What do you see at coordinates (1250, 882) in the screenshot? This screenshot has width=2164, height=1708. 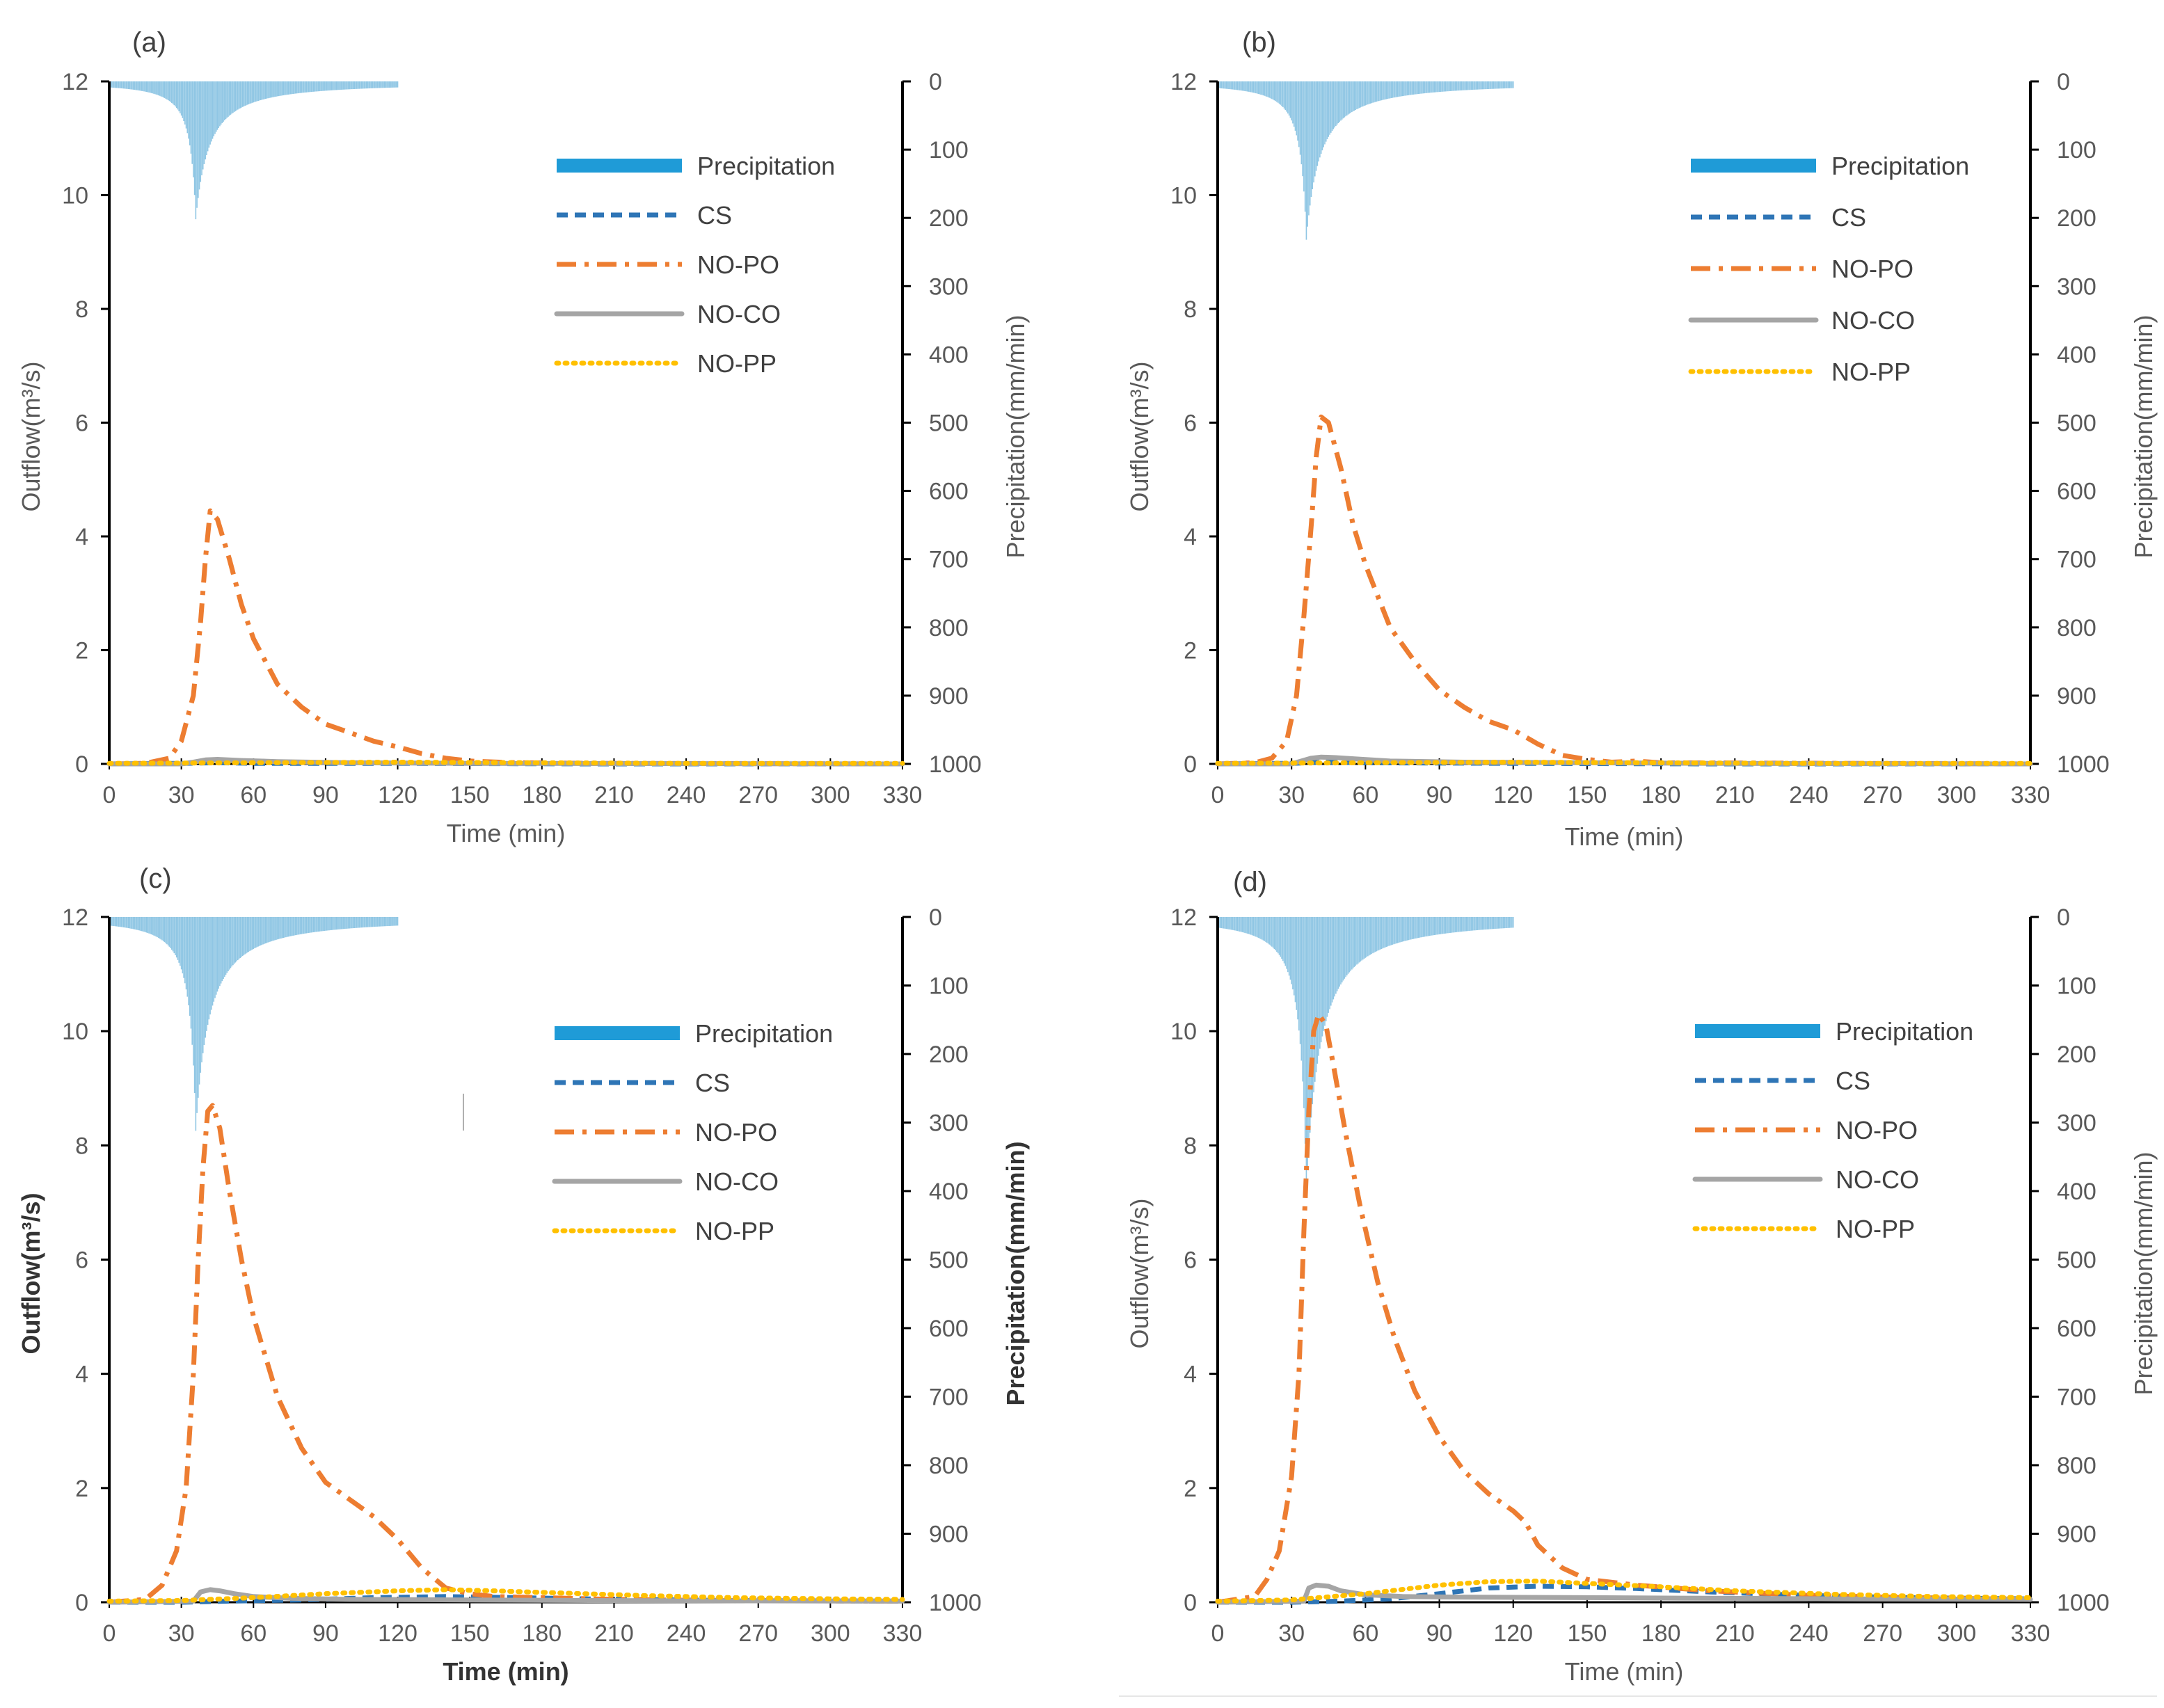 I see `panel-label: (d)` at bounding box center [1250, 882].